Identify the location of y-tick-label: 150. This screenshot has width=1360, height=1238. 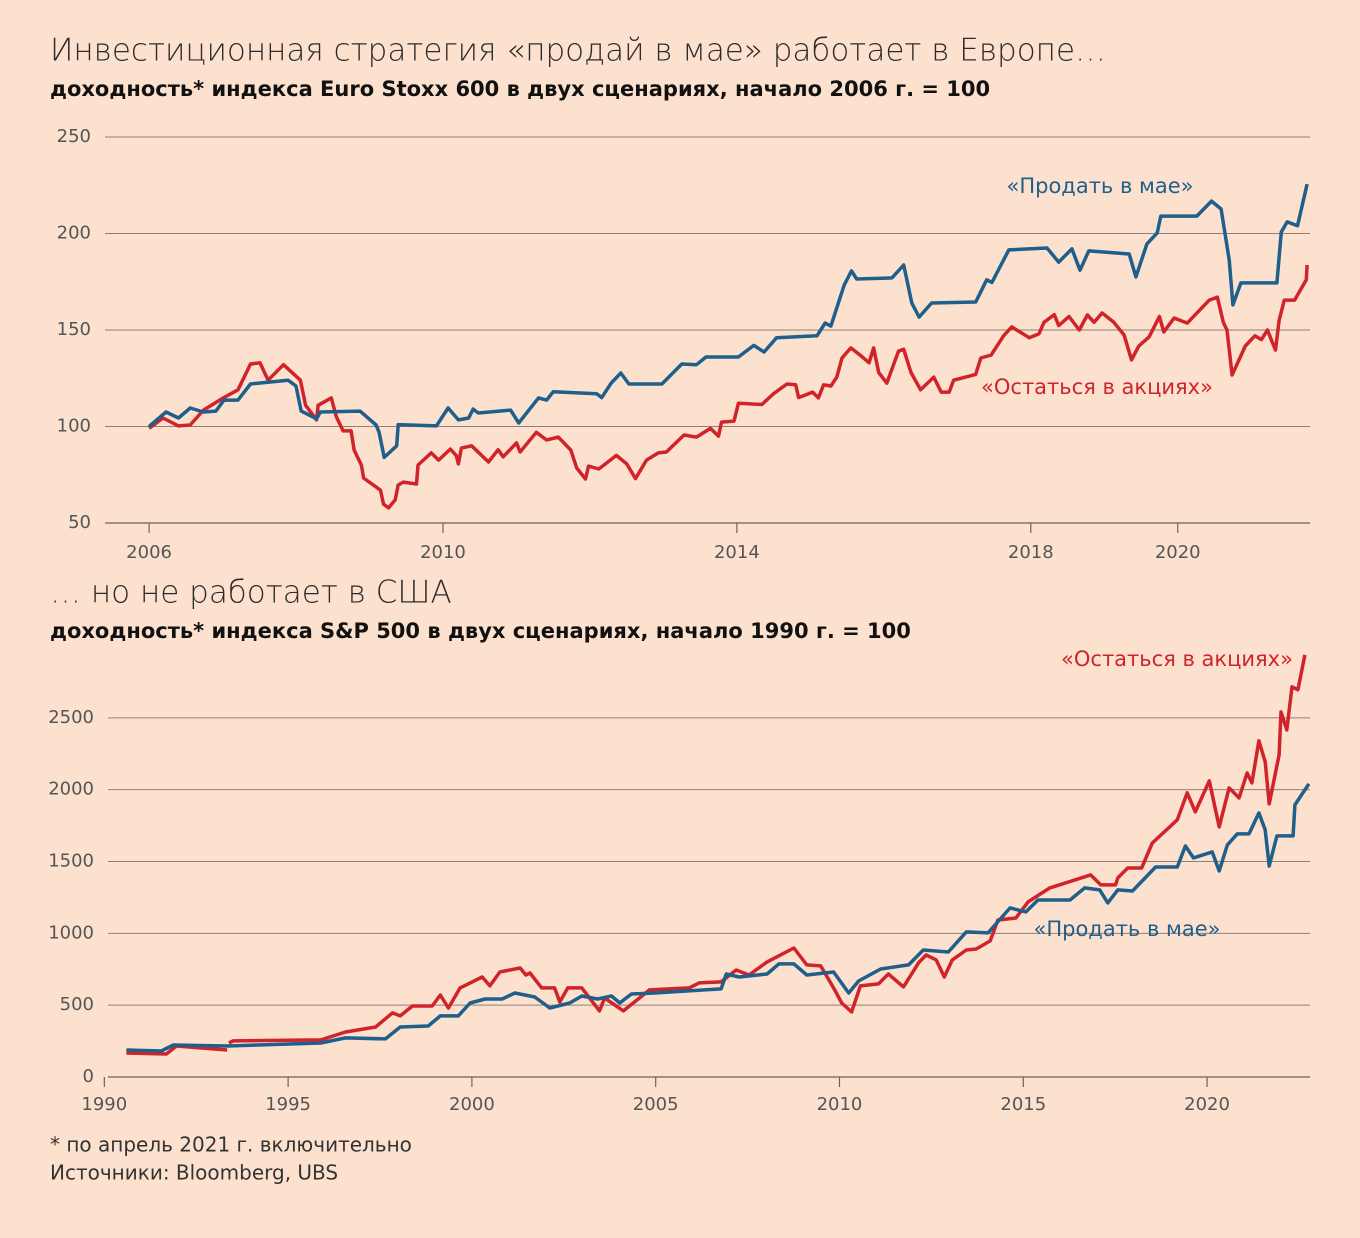
(74, 329).